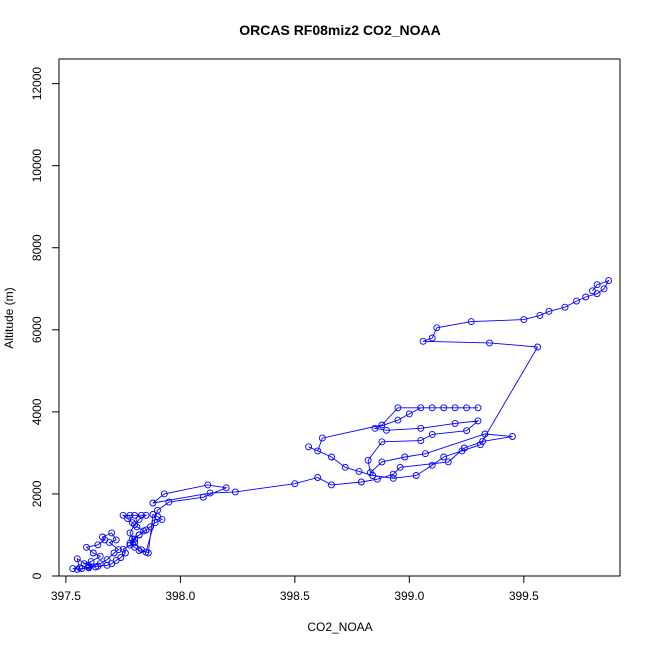 The width and height of the screenshot is (650, 650). Describe the element at coordinates (66, 596) in the screenshot. I see `x-tick-label: 397.5` at that location.